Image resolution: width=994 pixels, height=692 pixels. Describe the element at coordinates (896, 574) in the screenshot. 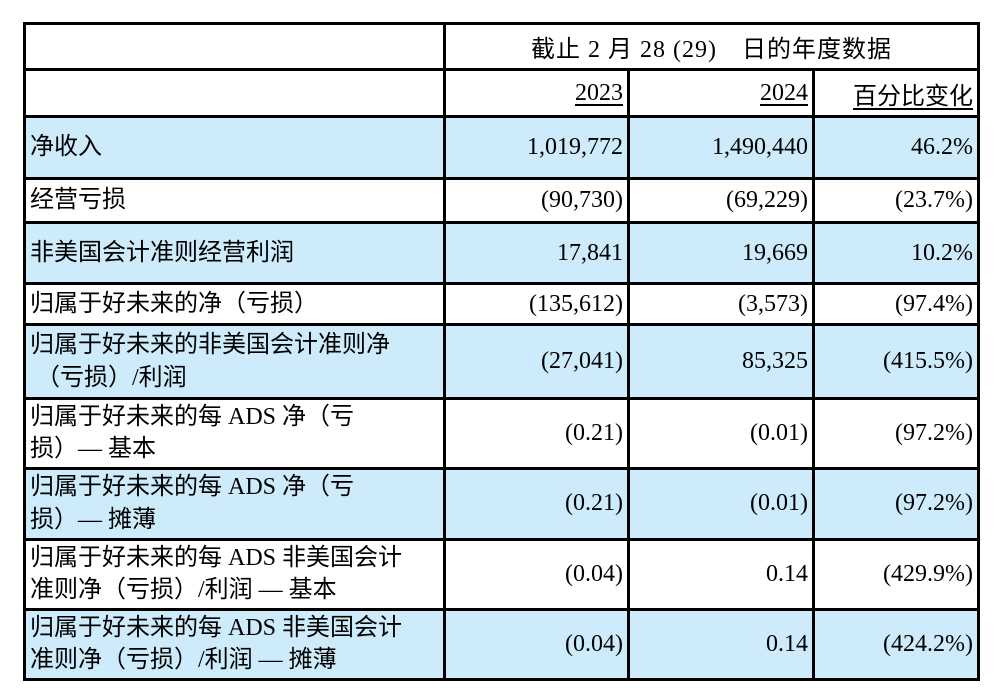

I see `value-change: (429.9%)` at that location.